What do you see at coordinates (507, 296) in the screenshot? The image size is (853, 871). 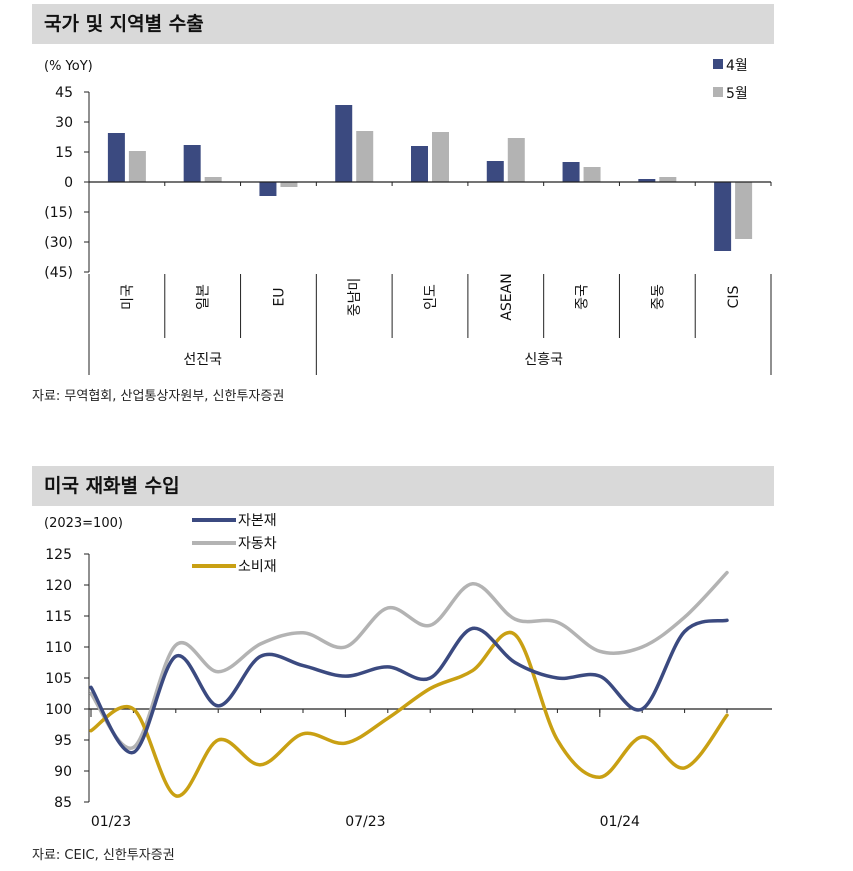 I see `category-label: ASEAN` at bounding box center [507, 296].